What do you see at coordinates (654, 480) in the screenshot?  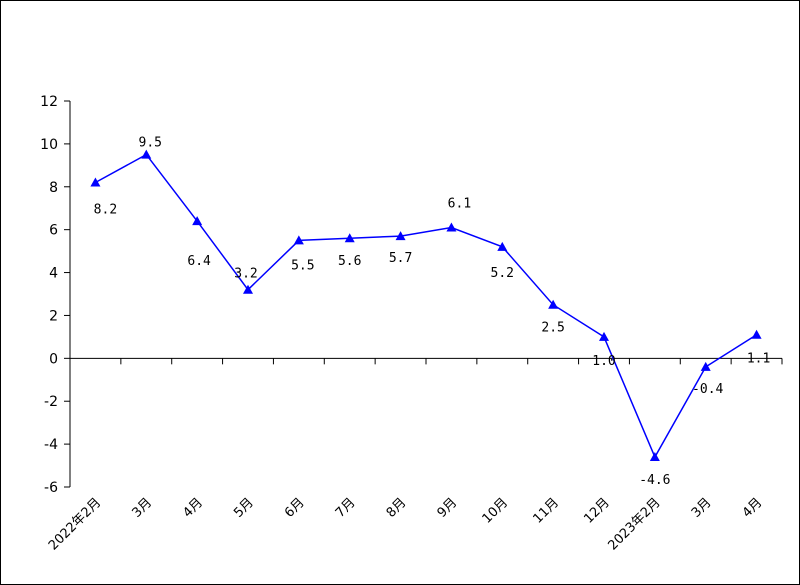 I see `data-label: -4.6` at bounding box center [654, 480].